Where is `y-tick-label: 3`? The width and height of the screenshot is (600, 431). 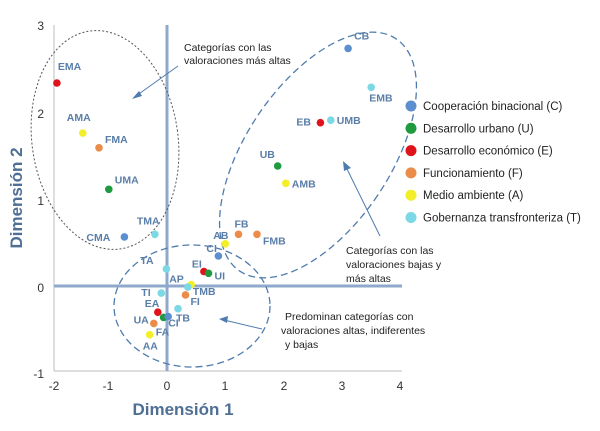 y-tick-label: 3 is located at coordinates (40, 26).